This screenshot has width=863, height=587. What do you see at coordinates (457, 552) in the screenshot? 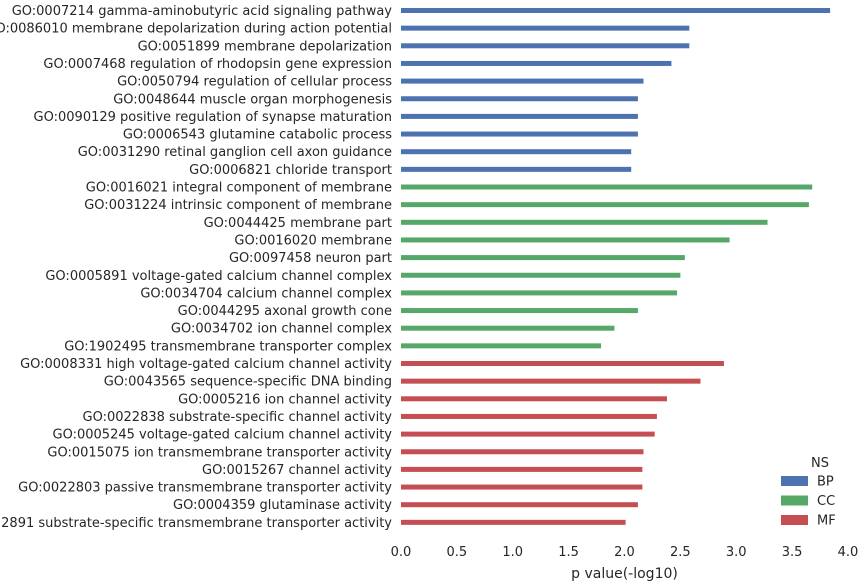
I see `x-tick-label: 0.5` at bounding box center [457, 552].